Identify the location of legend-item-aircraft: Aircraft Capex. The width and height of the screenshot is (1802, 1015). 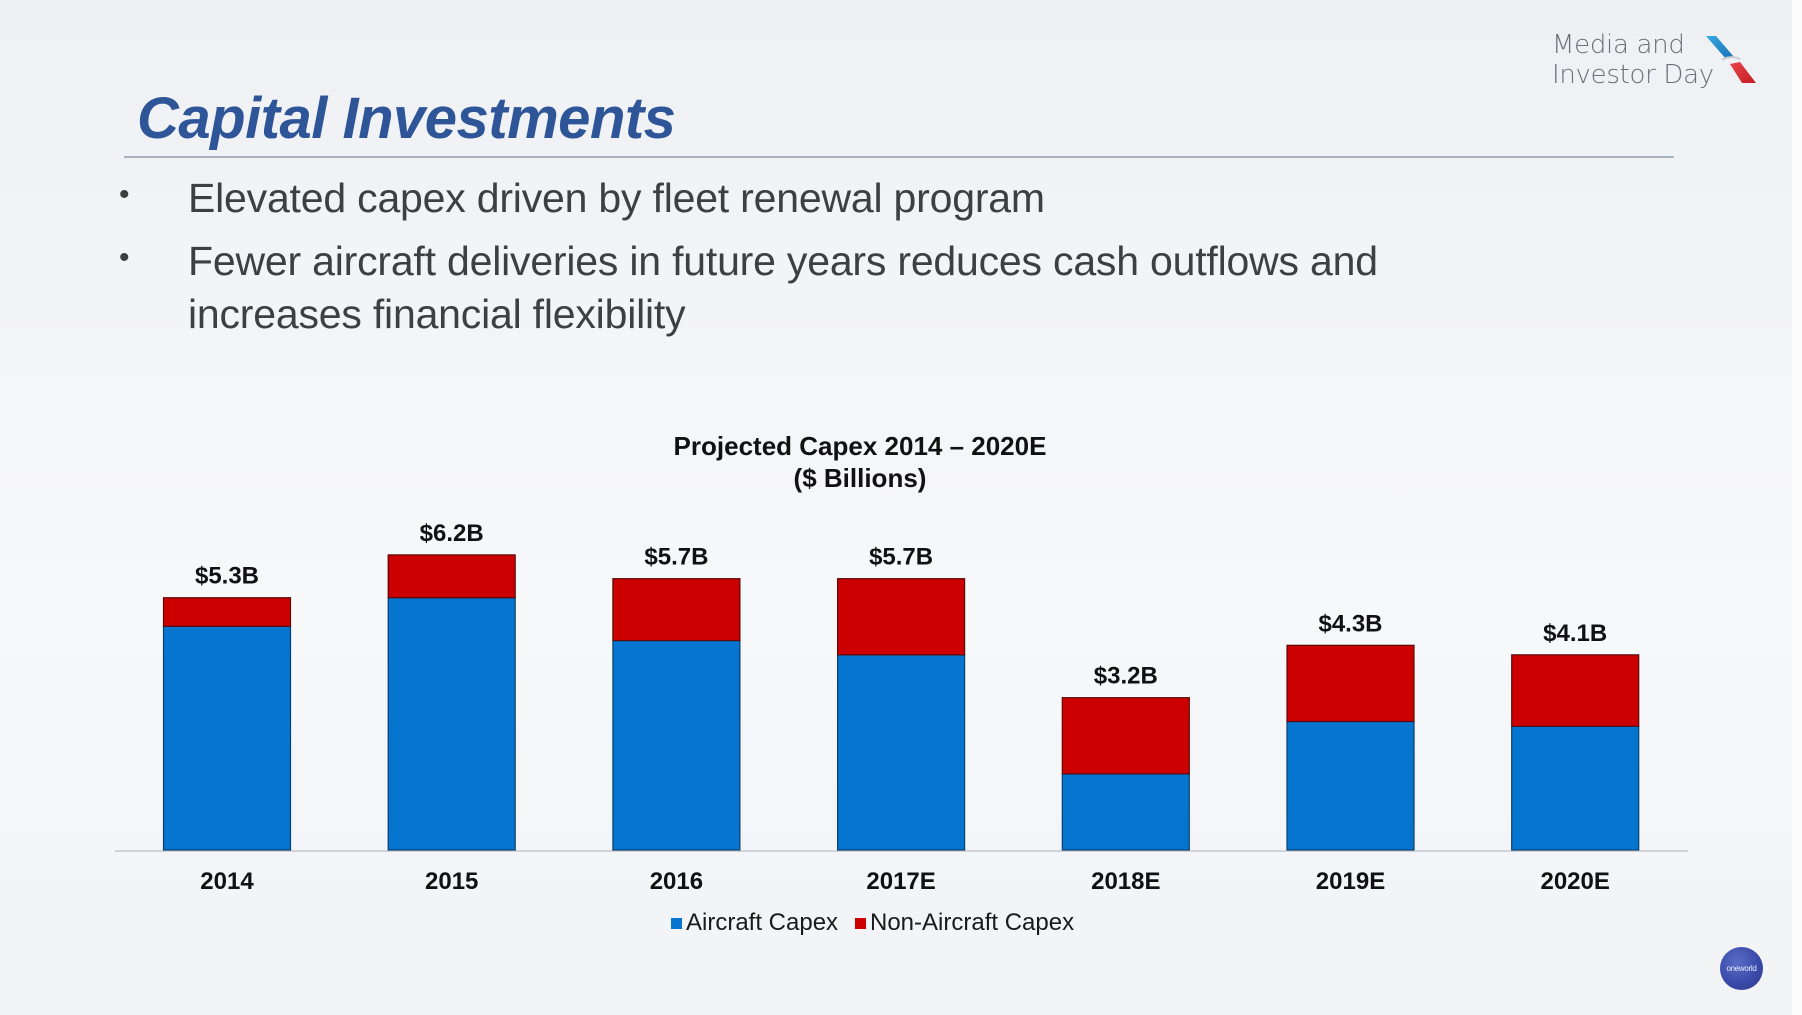
(754, 923).